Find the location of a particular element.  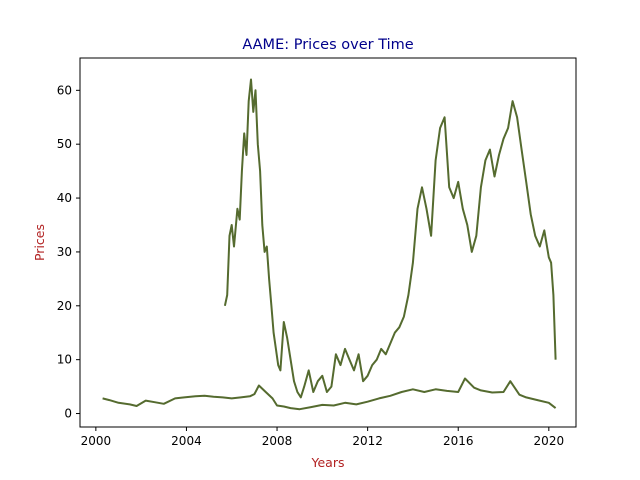

x-tick-label: 2008 is located at coordinates (277, 441).